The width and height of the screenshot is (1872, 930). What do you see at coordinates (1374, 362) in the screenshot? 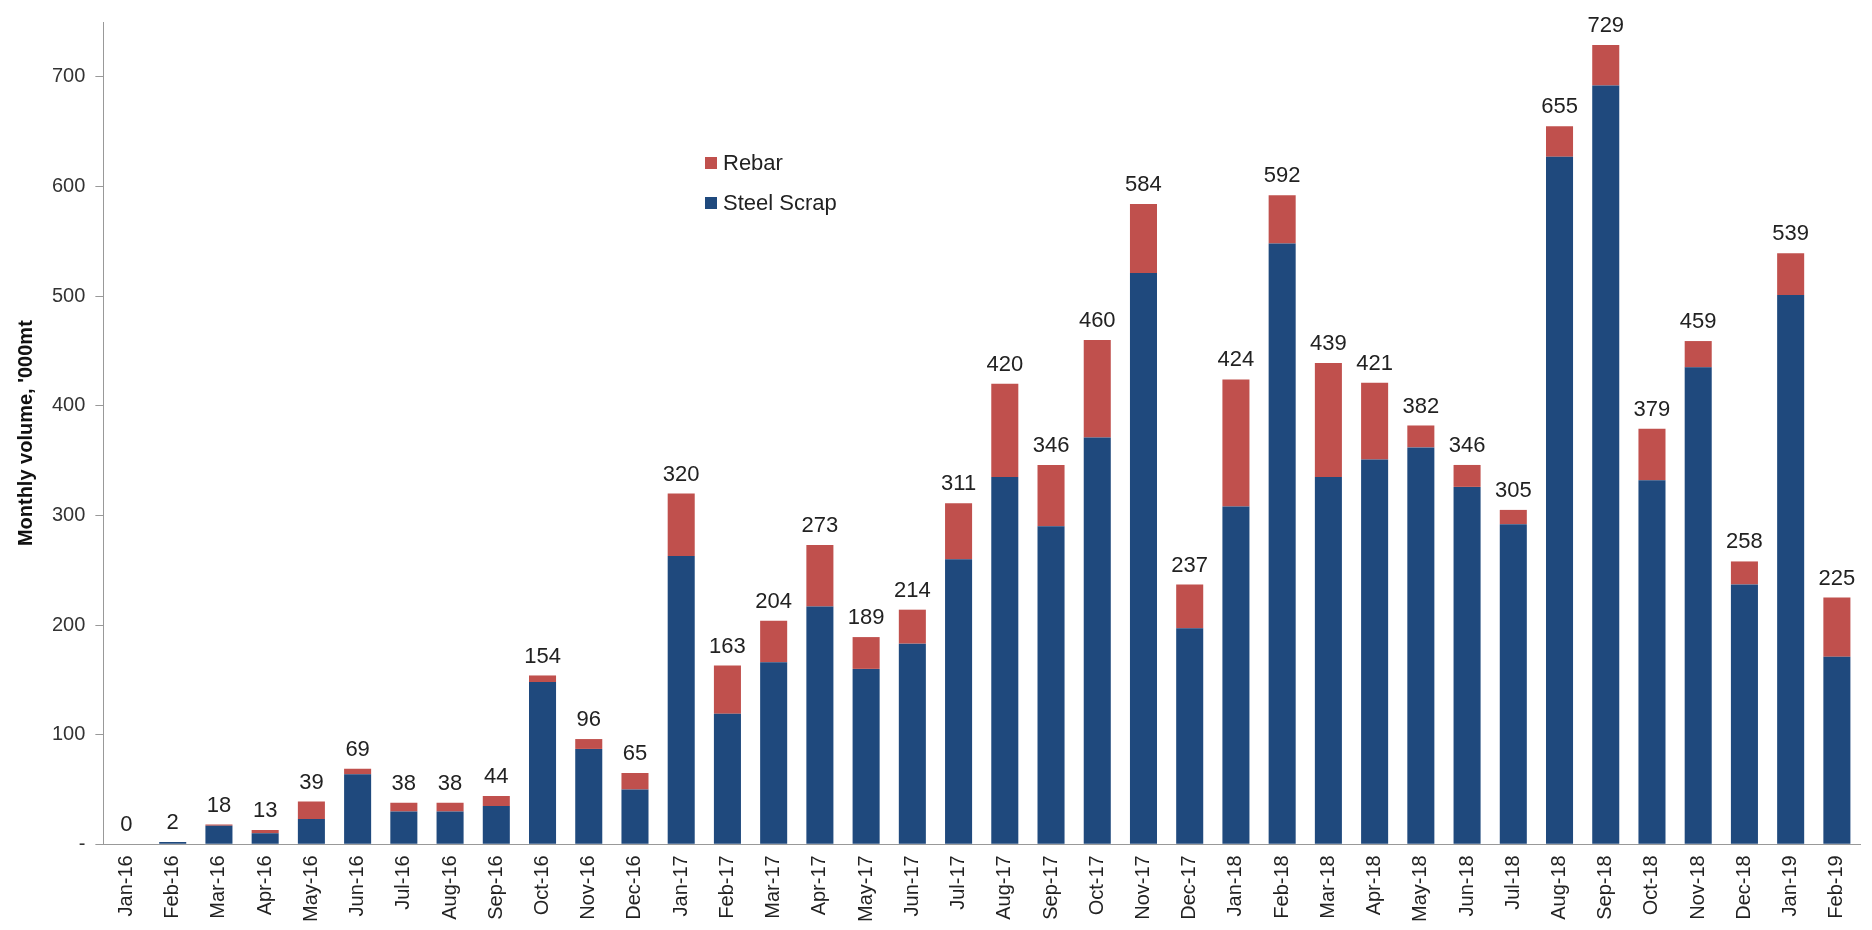
I see `total-label: 421` at bounding box center [1374, 362].